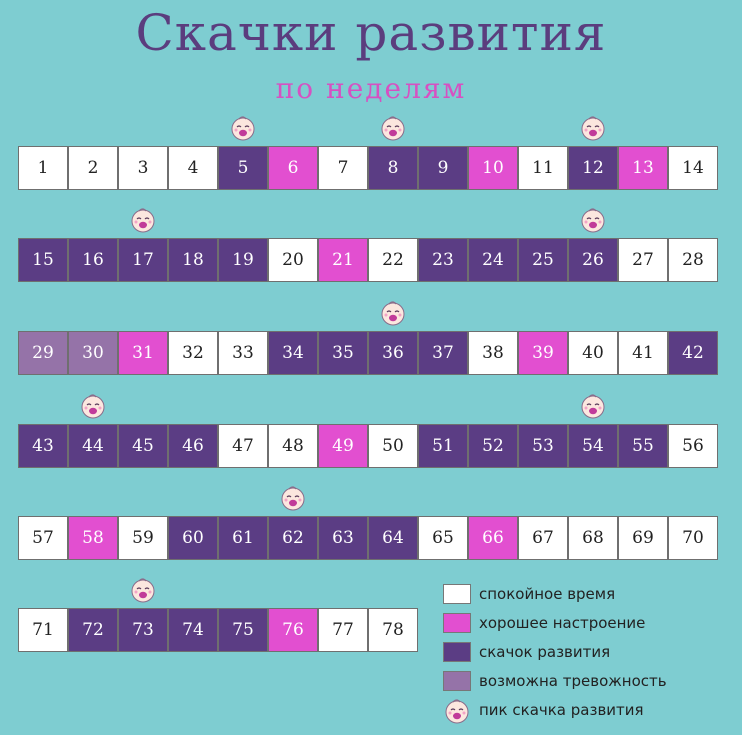  I want to click on week-cell: 32, so click(193, 353).